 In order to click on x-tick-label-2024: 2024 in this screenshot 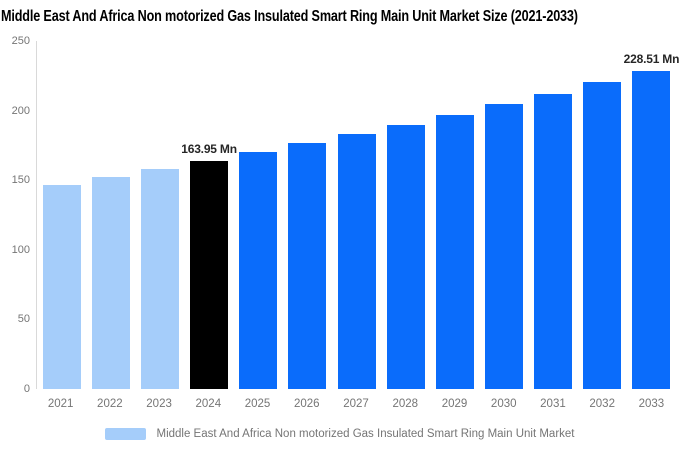, I will do `click(208, 404)`.